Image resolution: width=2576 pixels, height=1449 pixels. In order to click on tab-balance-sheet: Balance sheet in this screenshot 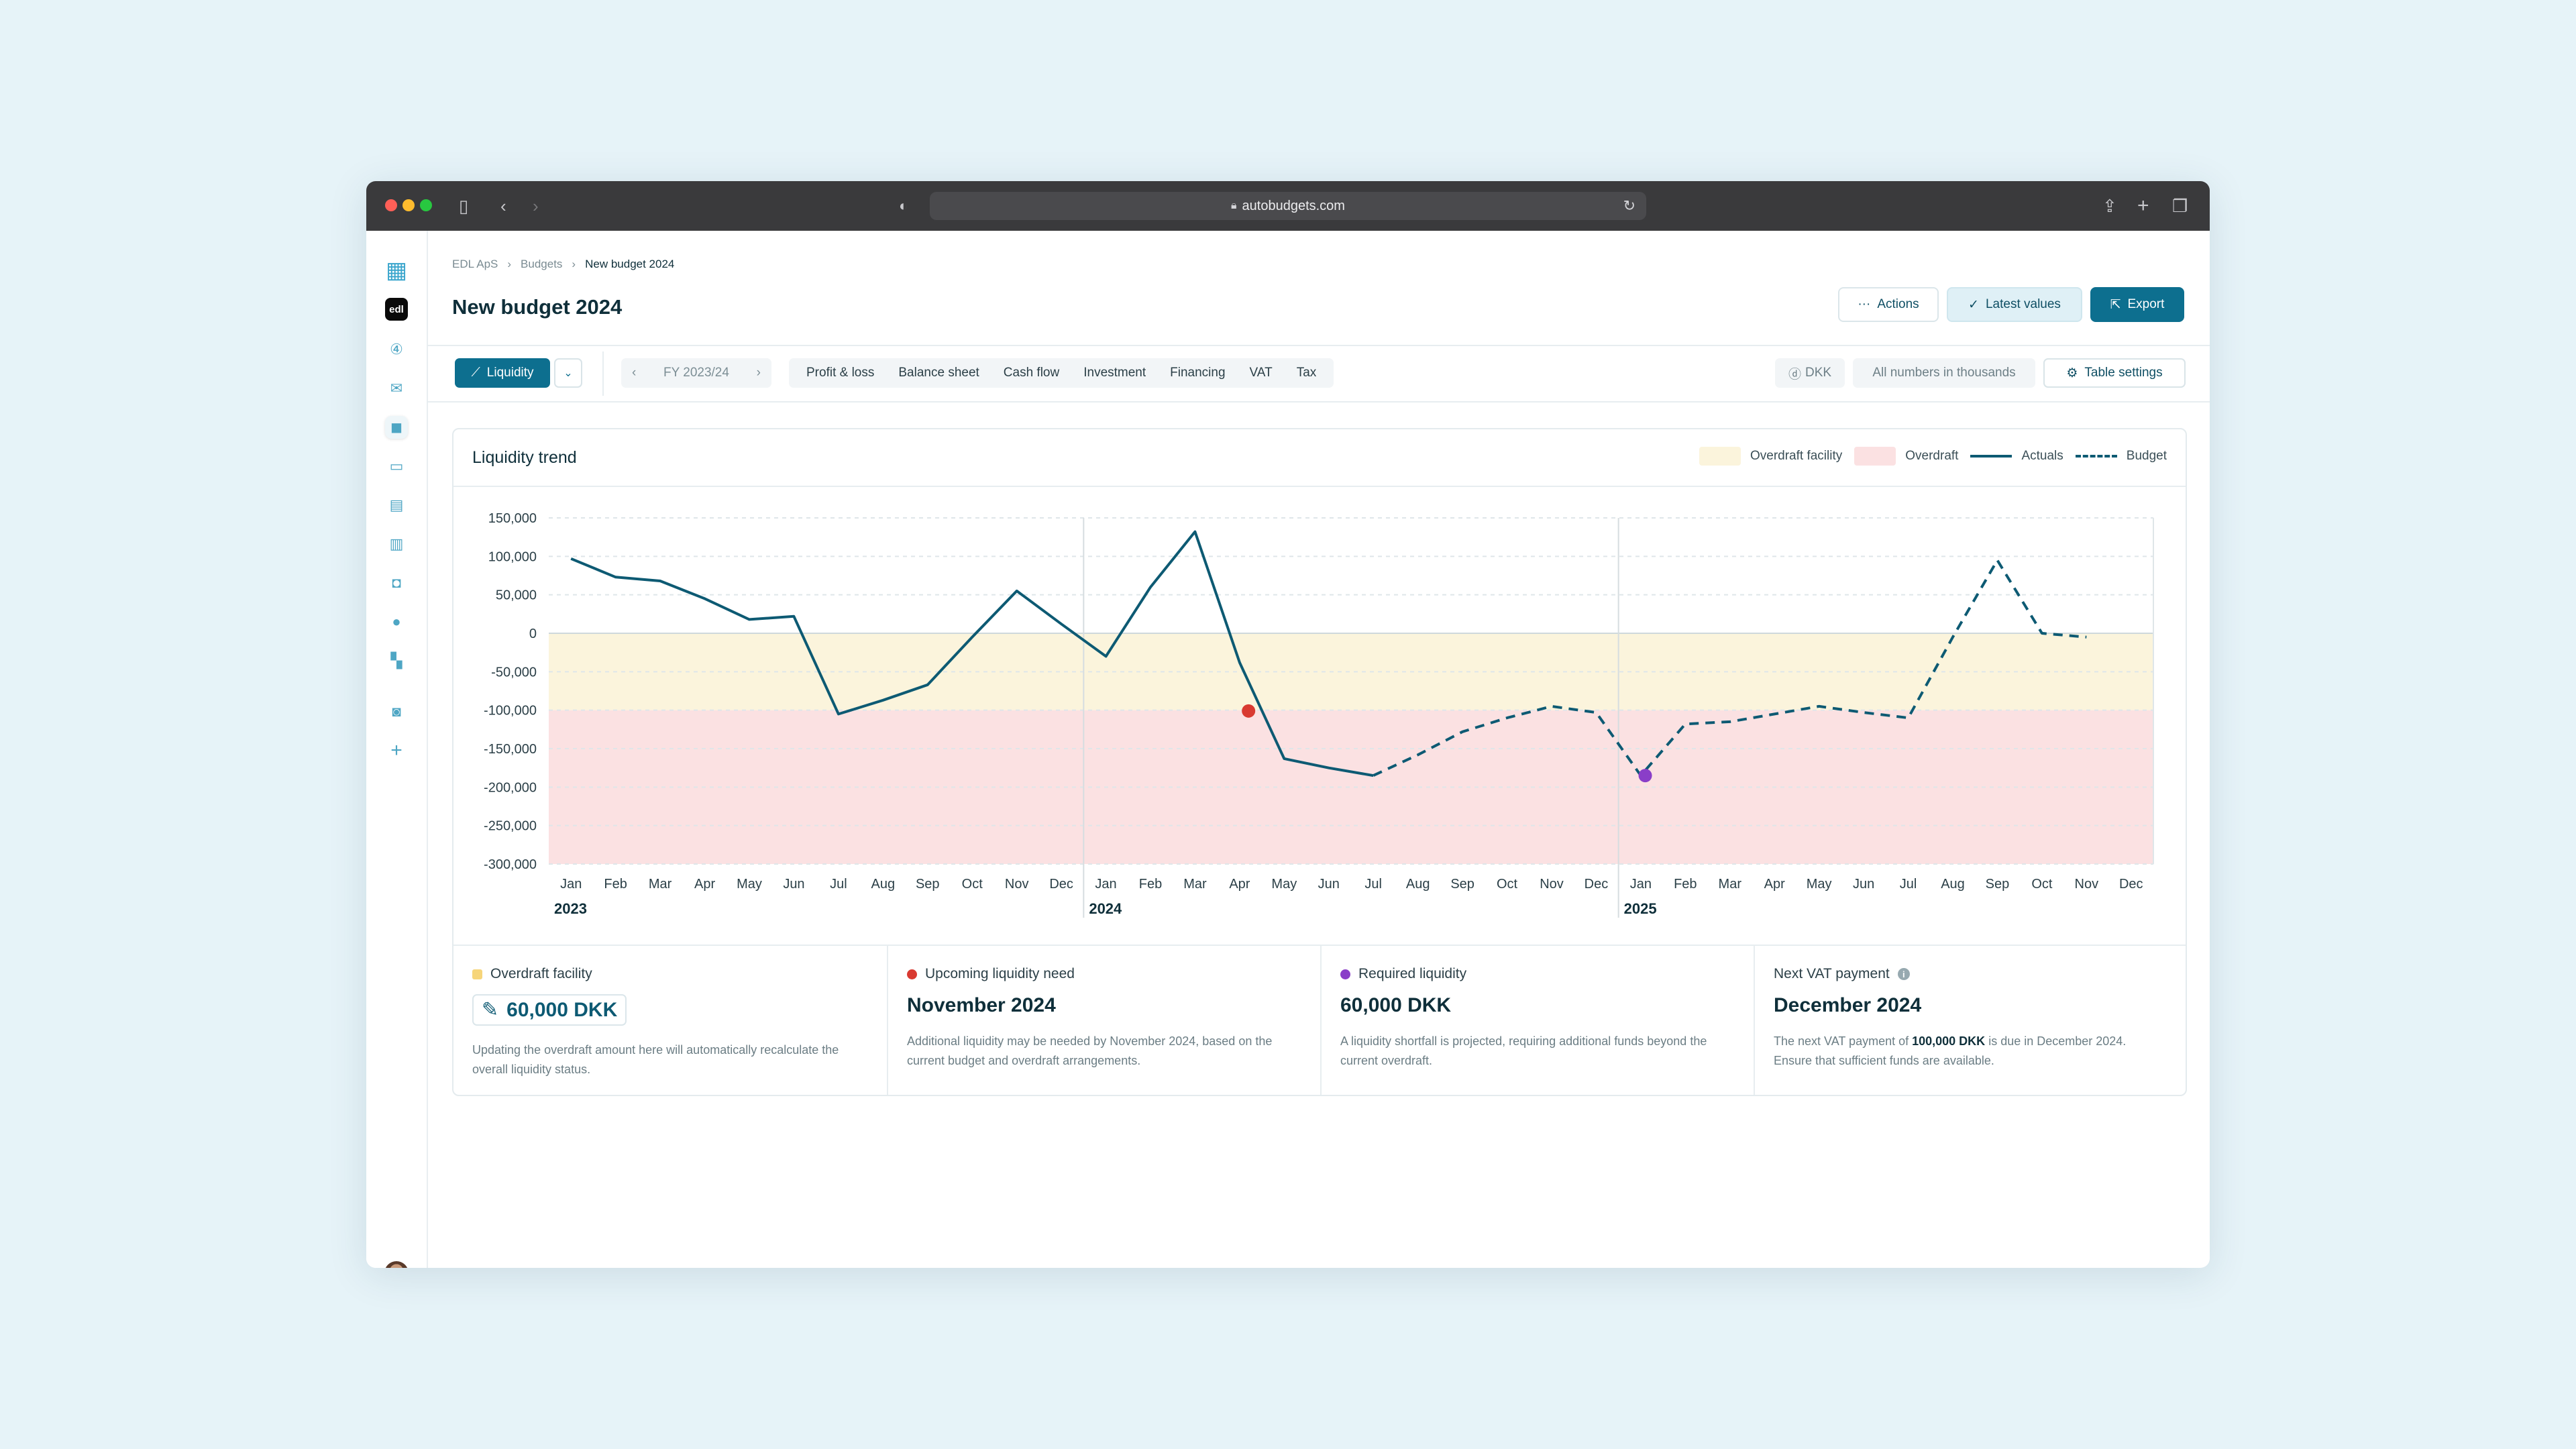, I will do `click(938, 373)`.